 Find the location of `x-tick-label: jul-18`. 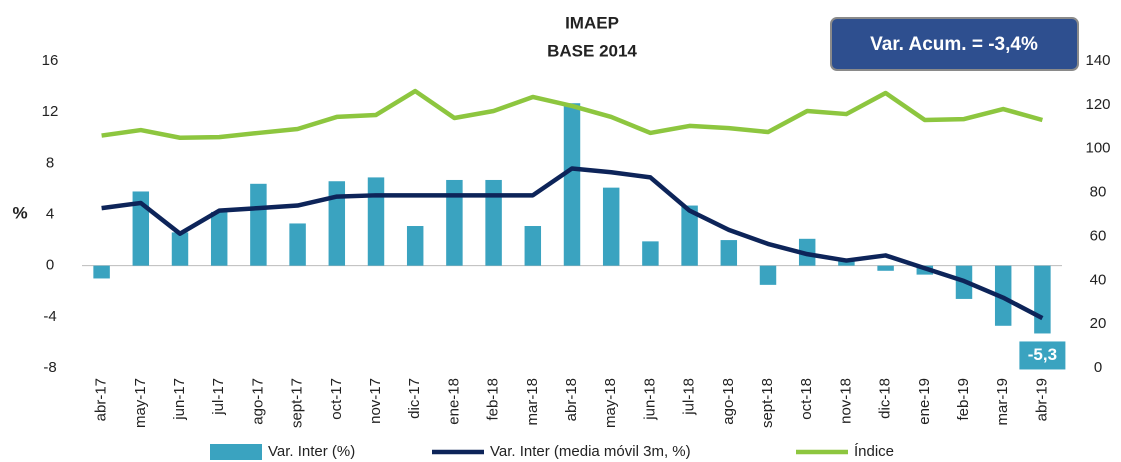

x-tick-label: jul-18 is located at coordinates (689, 397).